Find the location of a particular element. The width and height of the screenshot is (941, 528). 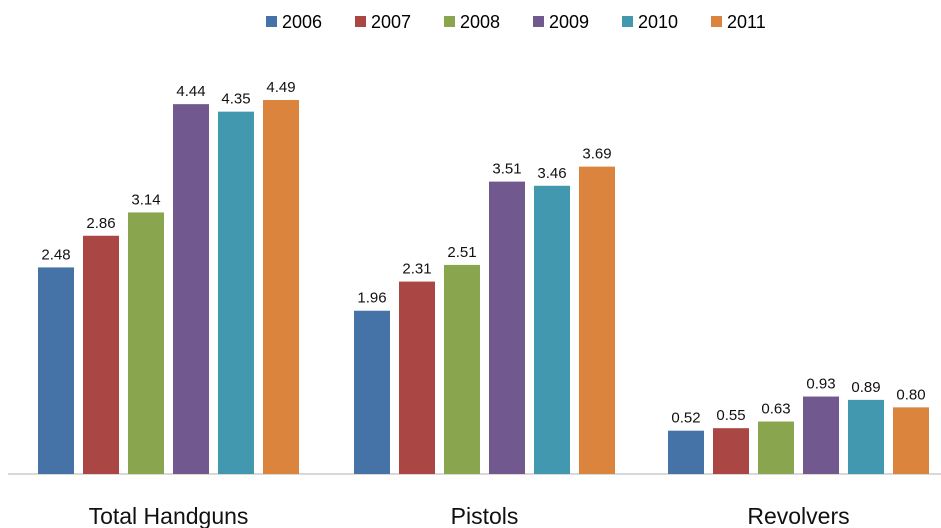

data-label-2006-0: 2.48 is located at coordinates (55, 254).